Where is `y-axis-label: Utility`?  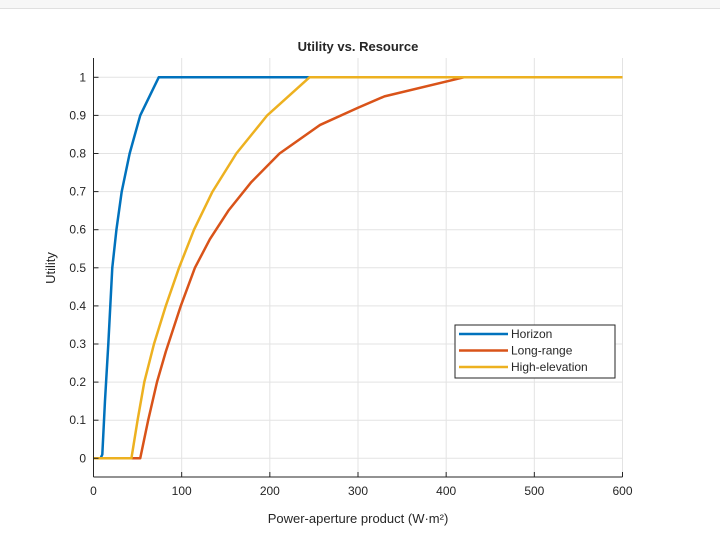
y-axis-label: Utility is located at coordinates (50, 268).